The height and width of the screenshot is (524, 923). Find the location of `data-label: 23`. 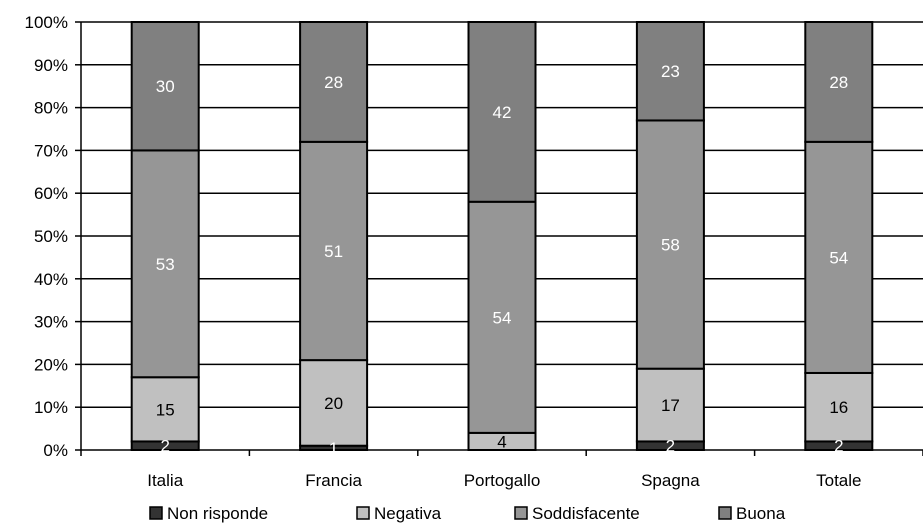

data-label: 23 is located at coordinates (670, 71).